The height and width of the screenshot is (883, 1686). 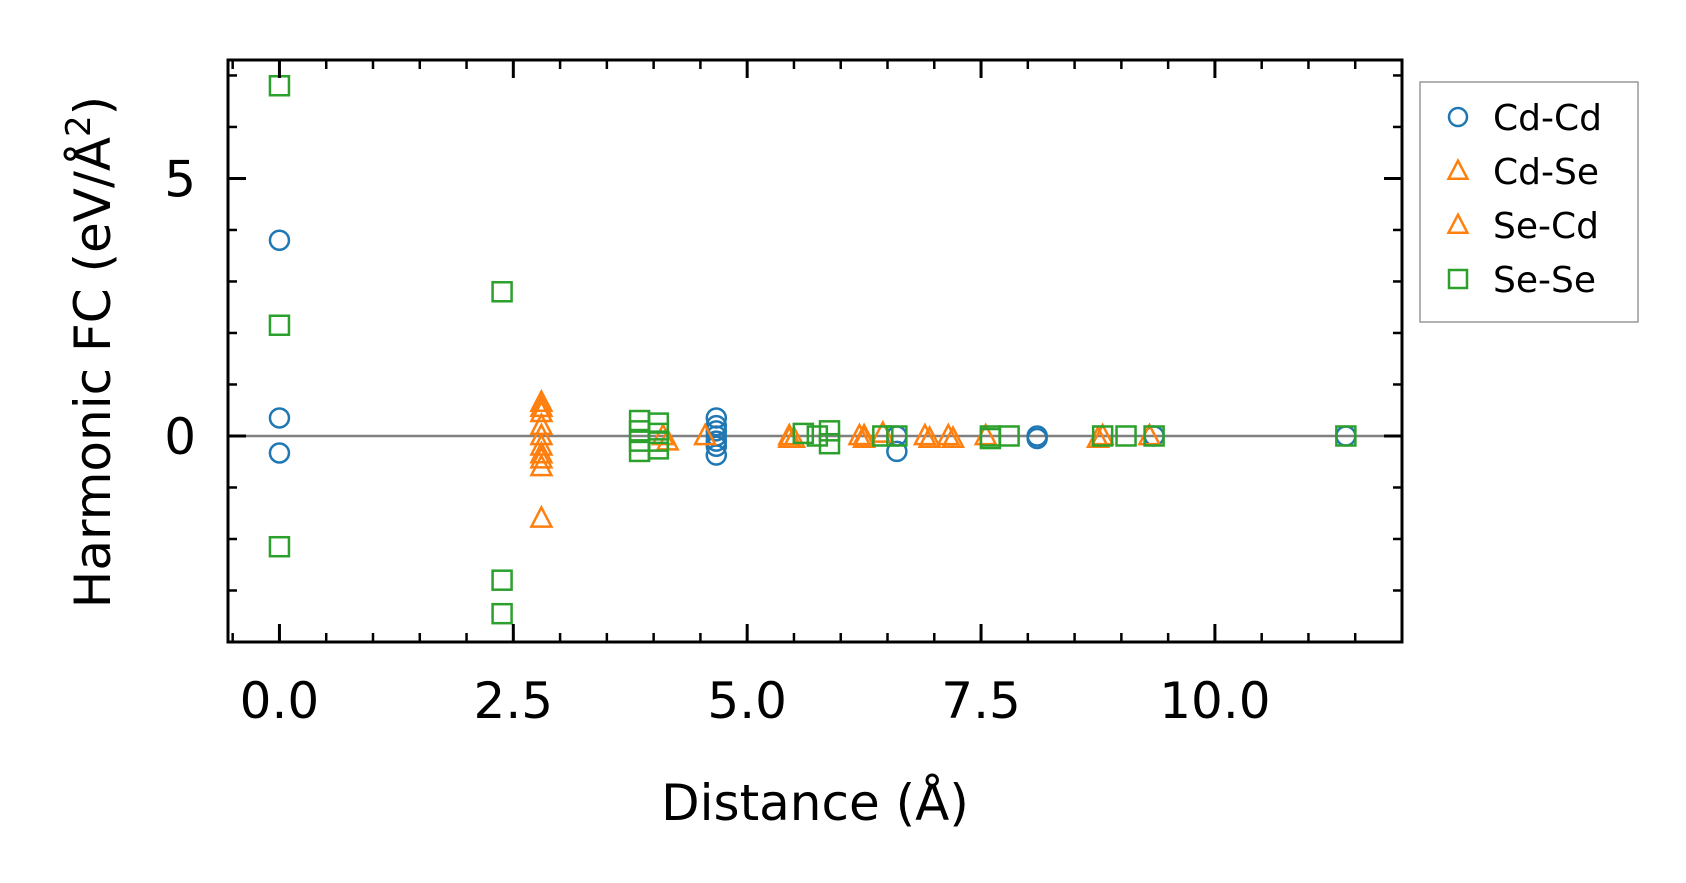 I want to click on x-axis-label: Distance (Å), so click(x=815, y=803).